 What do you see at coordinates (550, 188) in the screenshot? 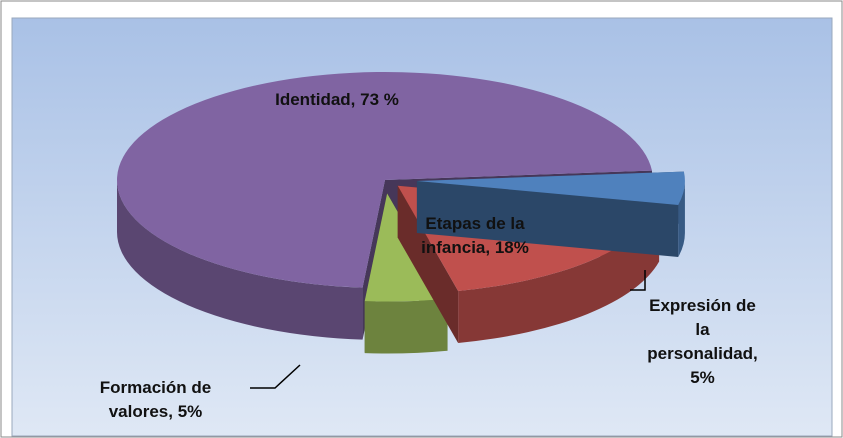
I see `slice-top` at bounding box center [550, 188].